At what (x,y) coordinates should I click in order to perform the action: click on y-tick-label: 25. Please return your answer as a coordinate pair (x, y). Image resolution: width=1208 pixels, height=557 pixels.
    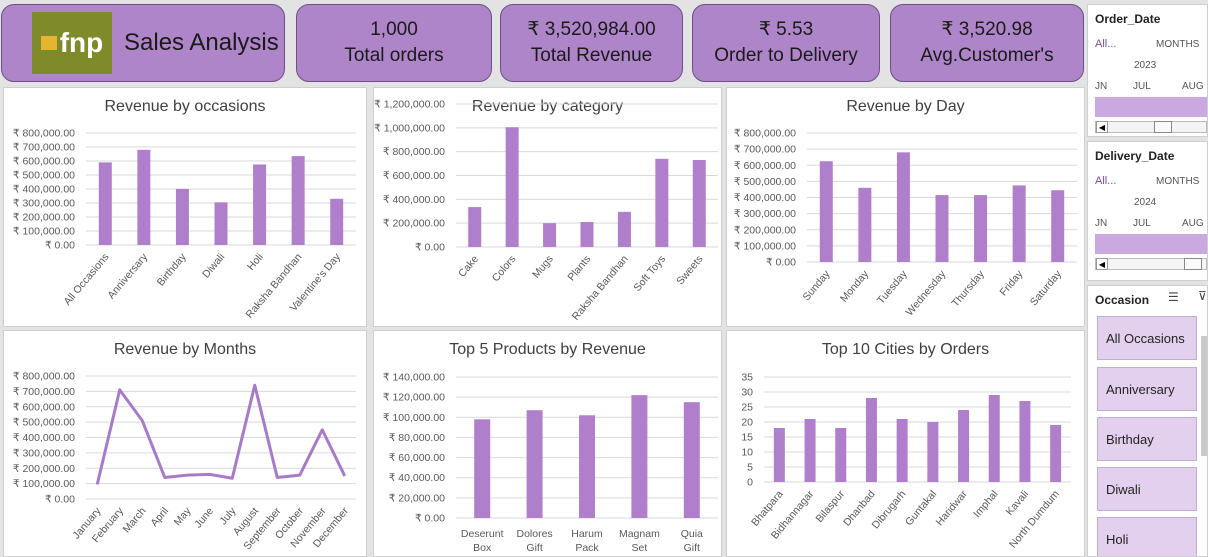
    Looking at the image, I should click on (747, 408).